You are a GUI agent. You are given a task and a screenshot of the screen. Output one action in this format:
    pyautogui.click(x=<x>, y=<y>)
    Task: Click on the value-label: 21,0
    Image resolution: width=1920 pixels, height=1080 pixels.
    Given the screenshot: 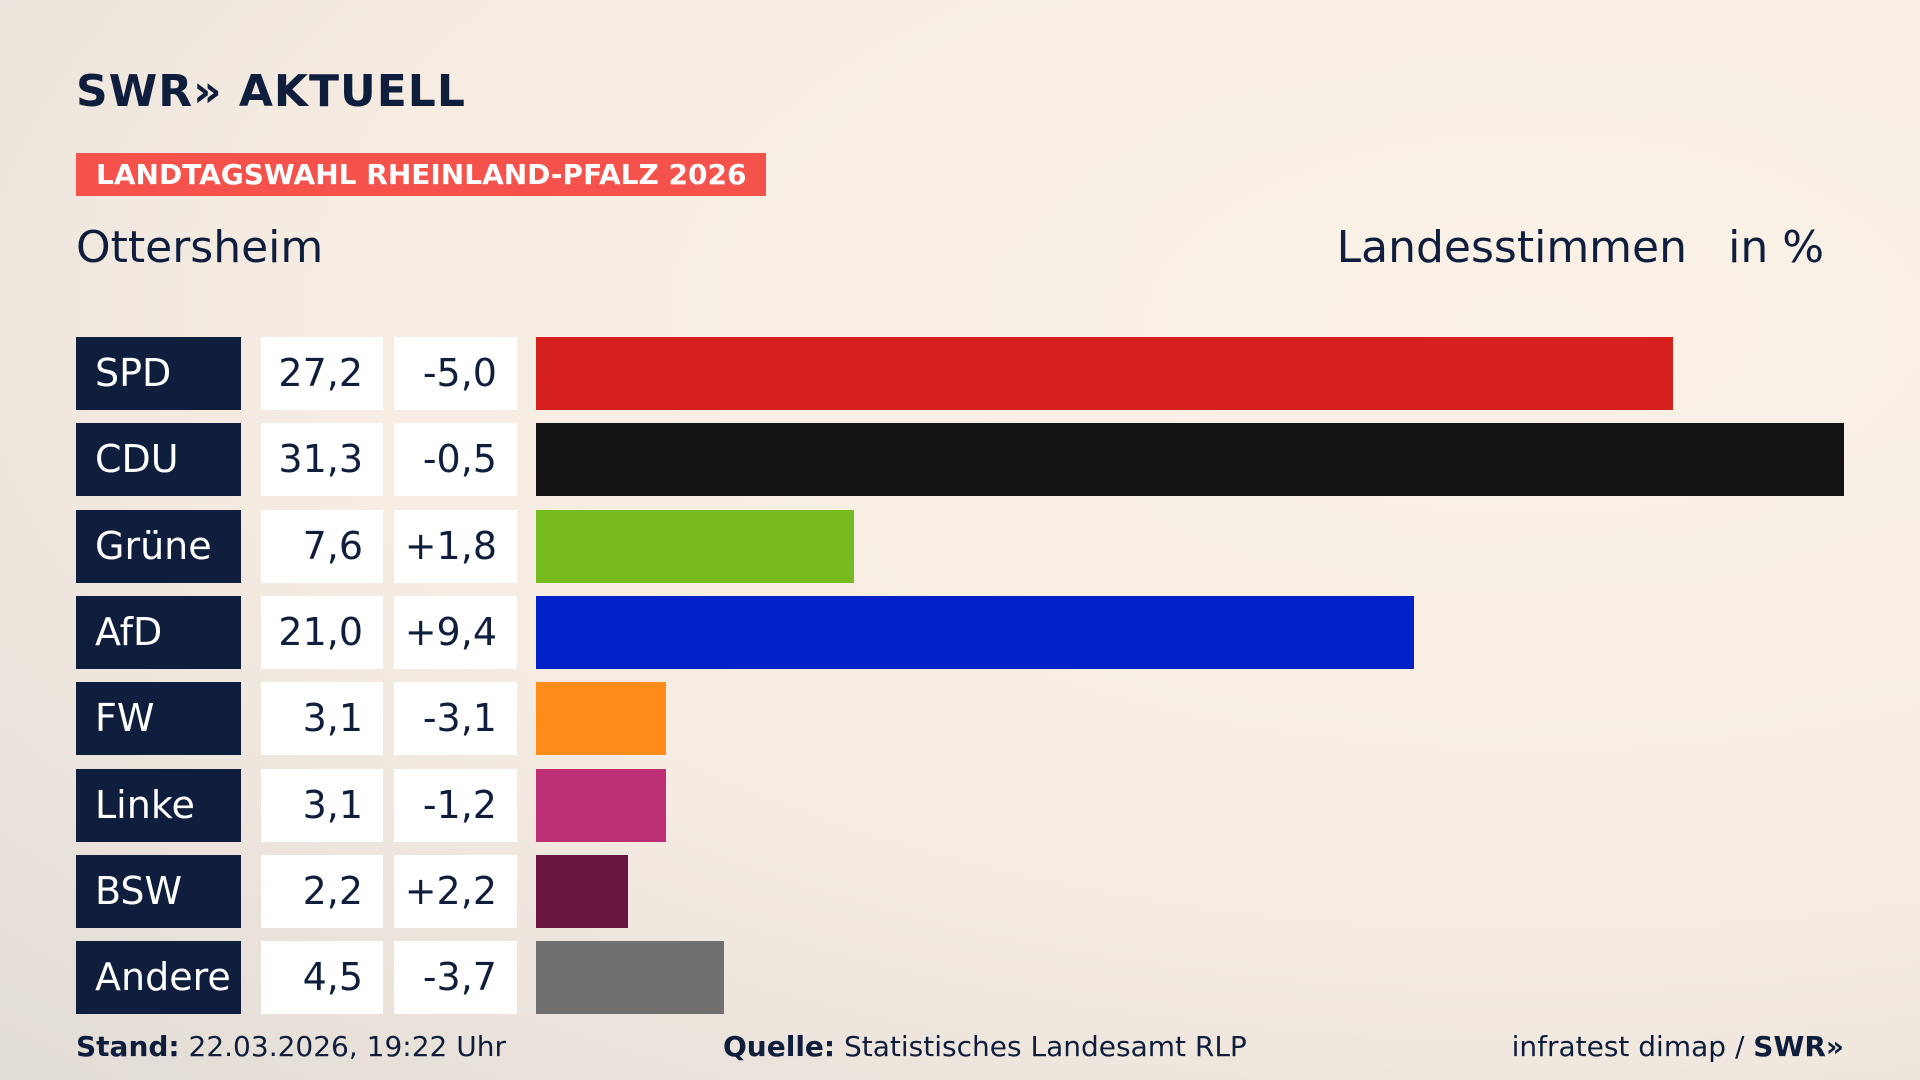 What is the action you would take?
    pyautogui.click(x=322, y=632)
    